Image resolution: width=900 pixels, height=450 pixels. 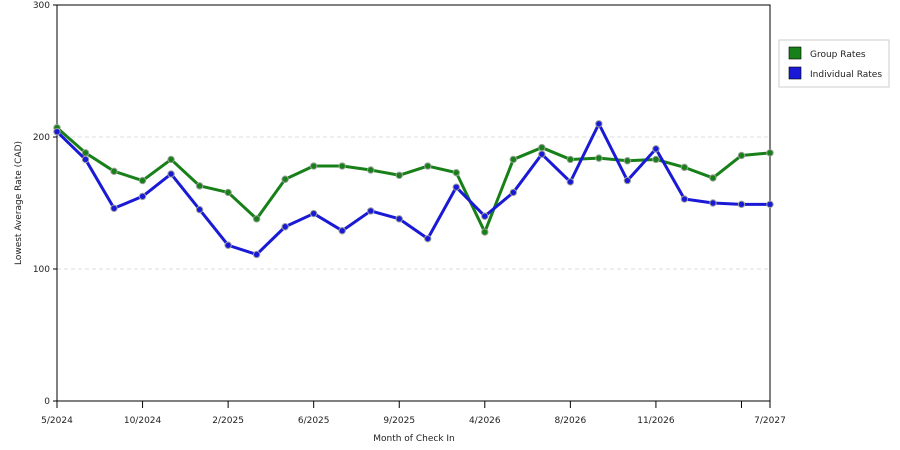 What do you see at coordinates (838, 55) in the screenshot?
I see `legend-label-group-rates: Group Rates` at bounding box center [838, 55].